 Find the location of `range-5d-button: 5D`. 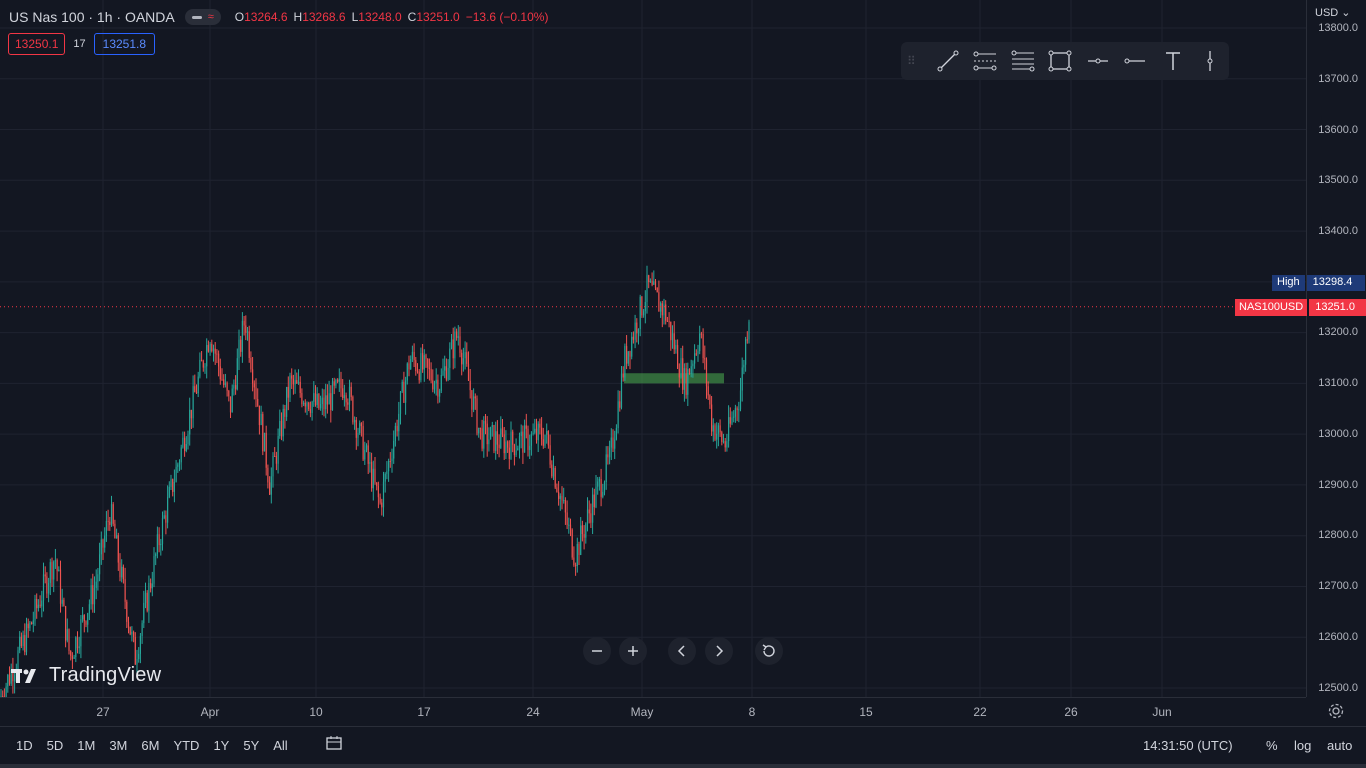

range-5d-button: 5D is located at coordinates (55, 745).